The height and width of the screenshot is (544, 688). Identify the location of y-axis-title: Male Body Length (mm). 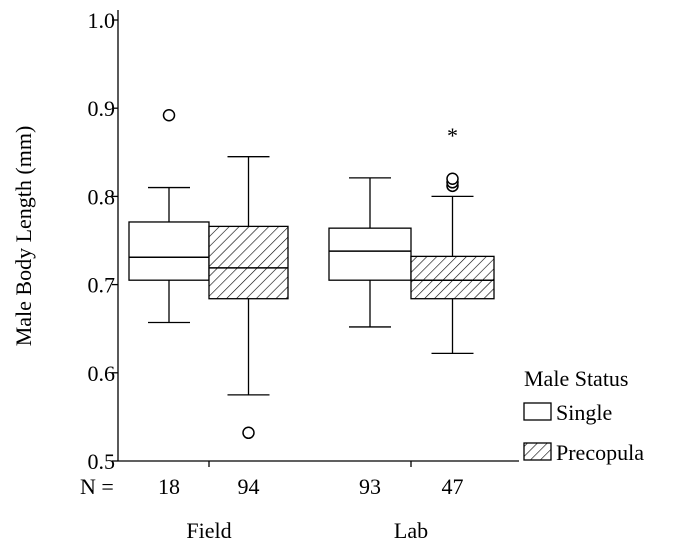
(23, 236).